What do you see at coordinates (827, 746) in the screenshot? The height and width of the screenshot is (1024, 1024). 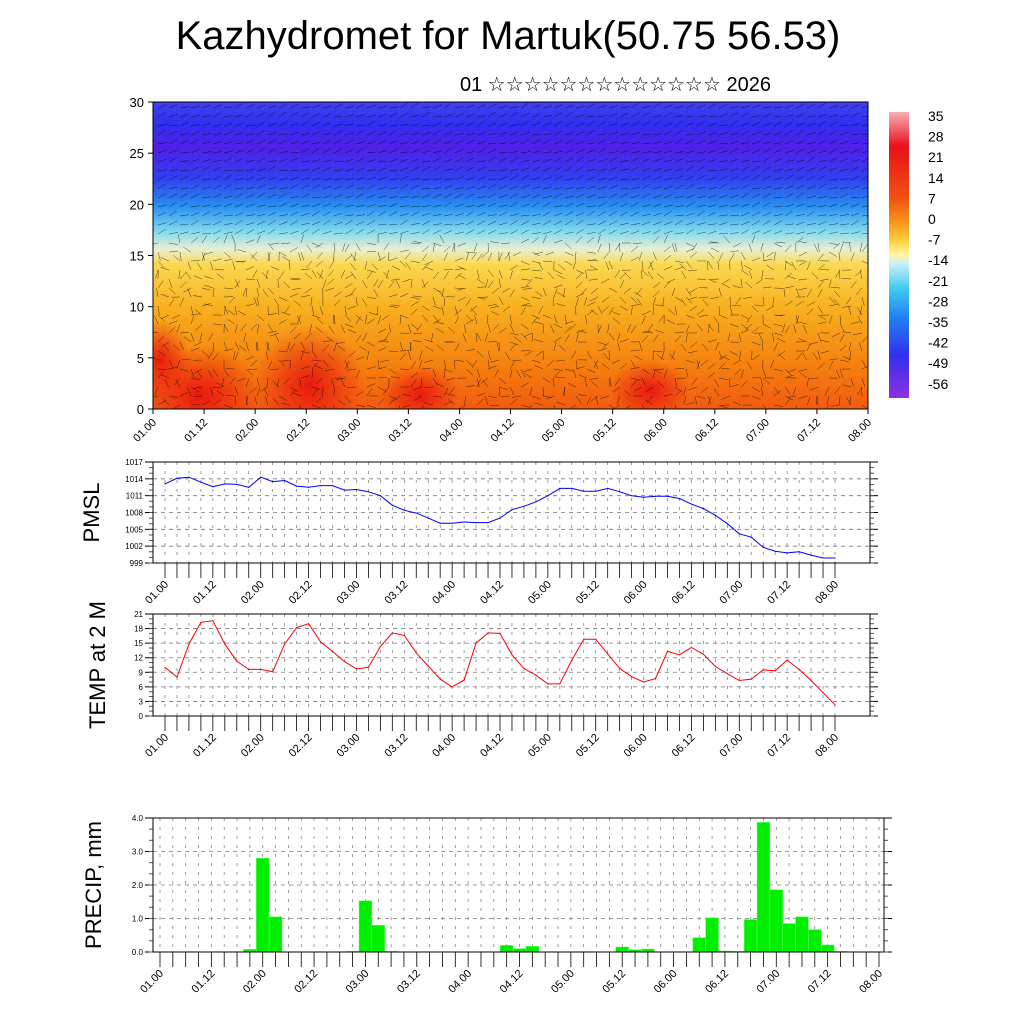 I see `x-tick-label: 08.00` at bounding box center [827, 746].